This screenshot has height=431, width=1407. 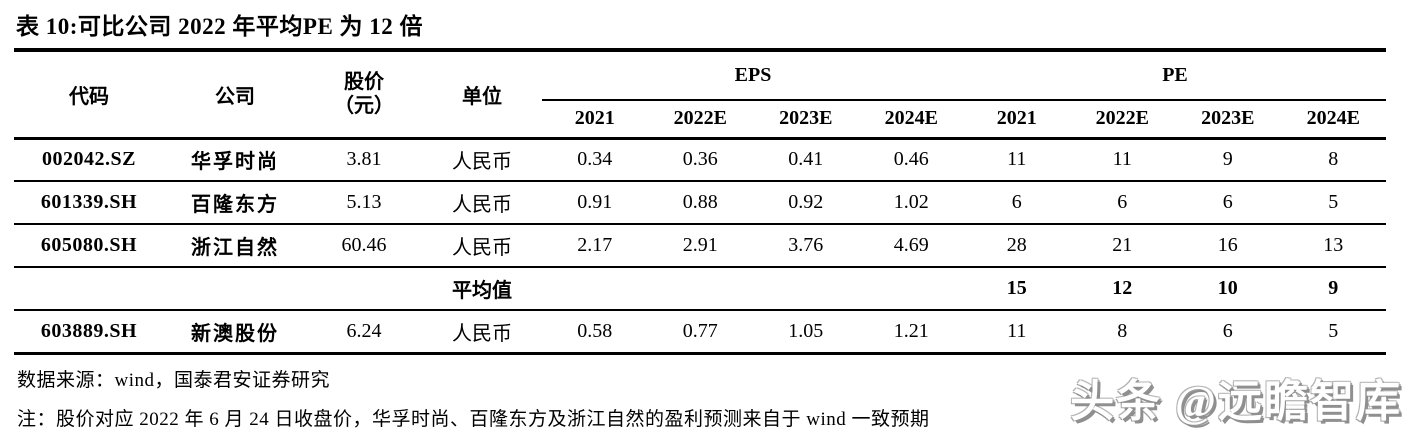 I want to click on average-label-cell: 平均值, so click(x=482, y=291).